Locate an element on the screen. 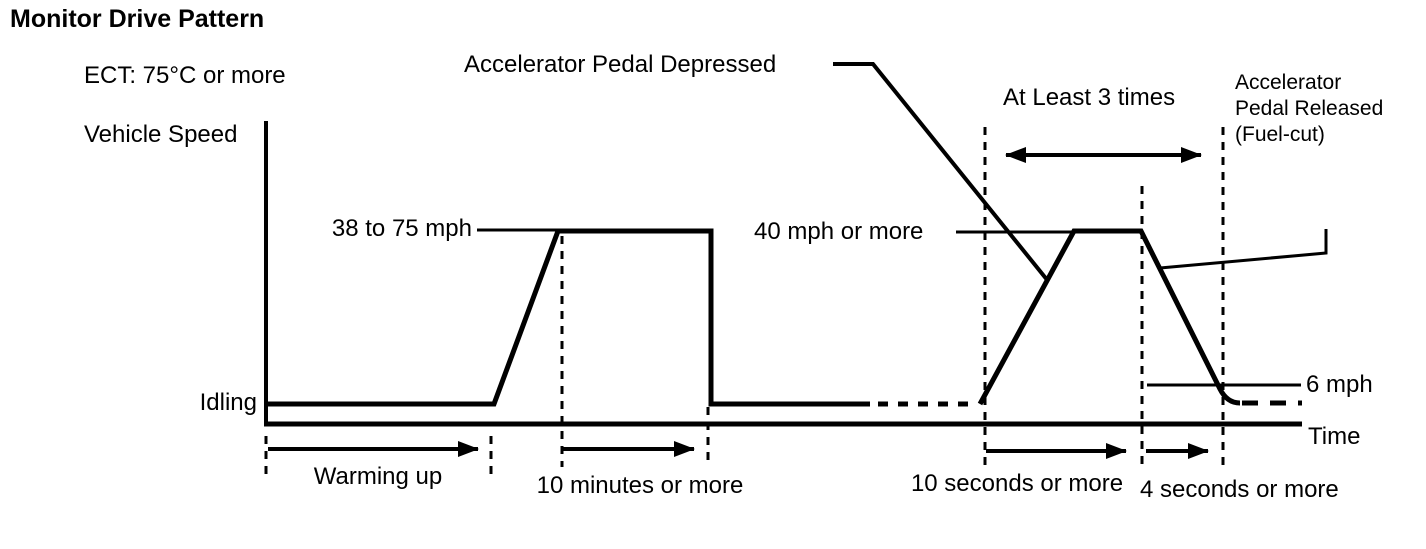 The height and width of the screenshot is (549, 1426). cruise1-speed-label: 38 to 75 mph is located at coordinates (401, 228).